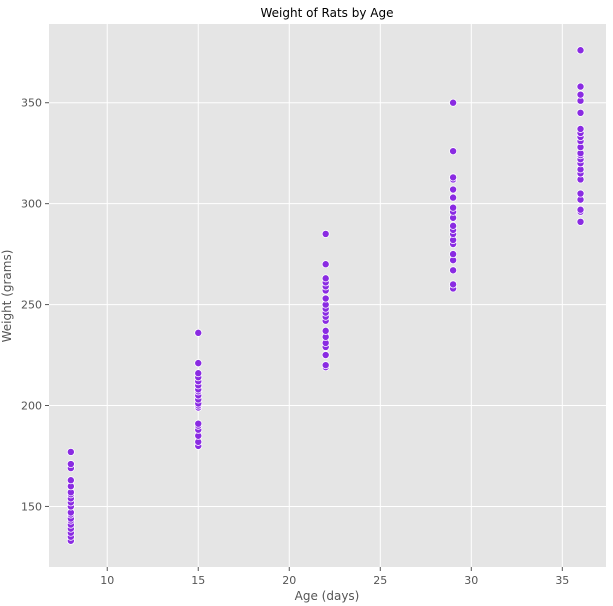 The image size is (613, 606). I want to click on x-tick-label: 35, so click(562, 580).